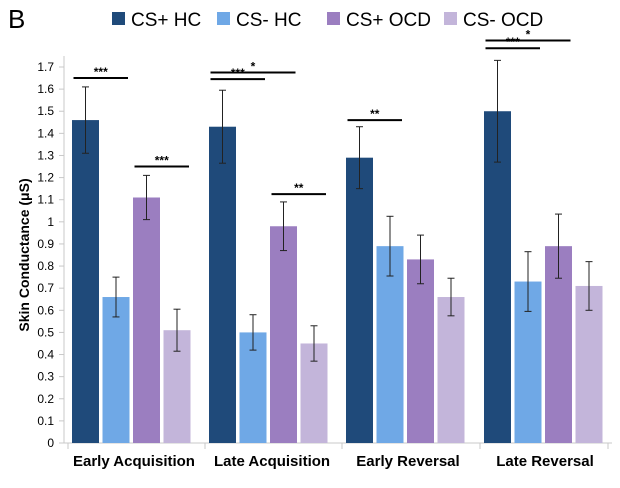 Image resolution: width=620 pixels, height=488 pixels. I want to click on y-tick-label: 0.6, so click(45, 310).